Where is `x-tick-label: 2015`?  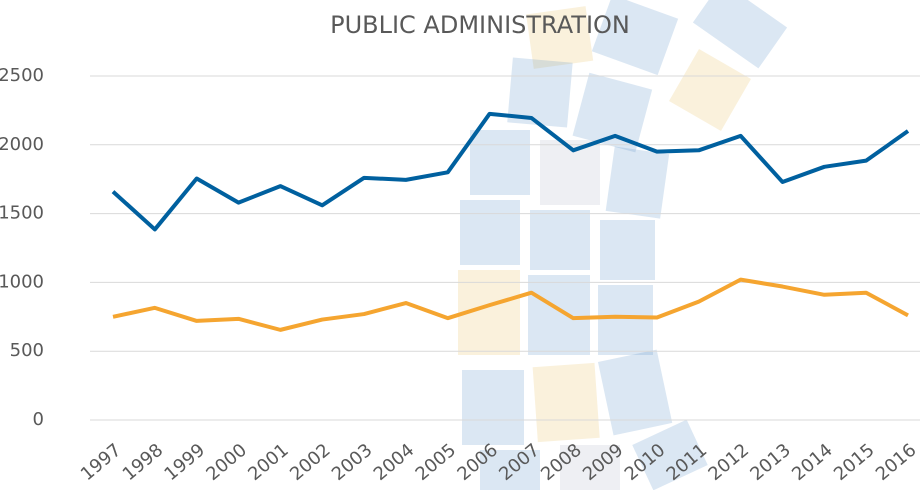
x-tick-label: 2015 is located at coordinates (854, 463).